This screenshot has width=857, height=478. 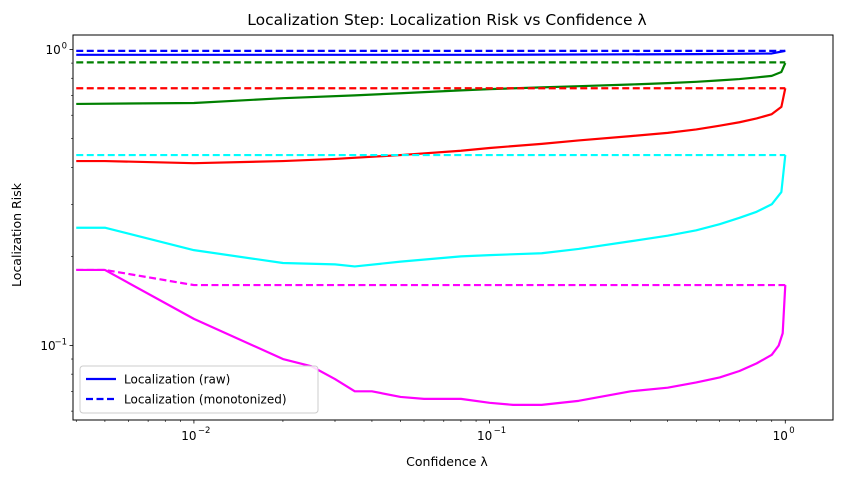 I want to click on legend-label-monotonized: Localization (monotonized), so click(x=205, y=400).